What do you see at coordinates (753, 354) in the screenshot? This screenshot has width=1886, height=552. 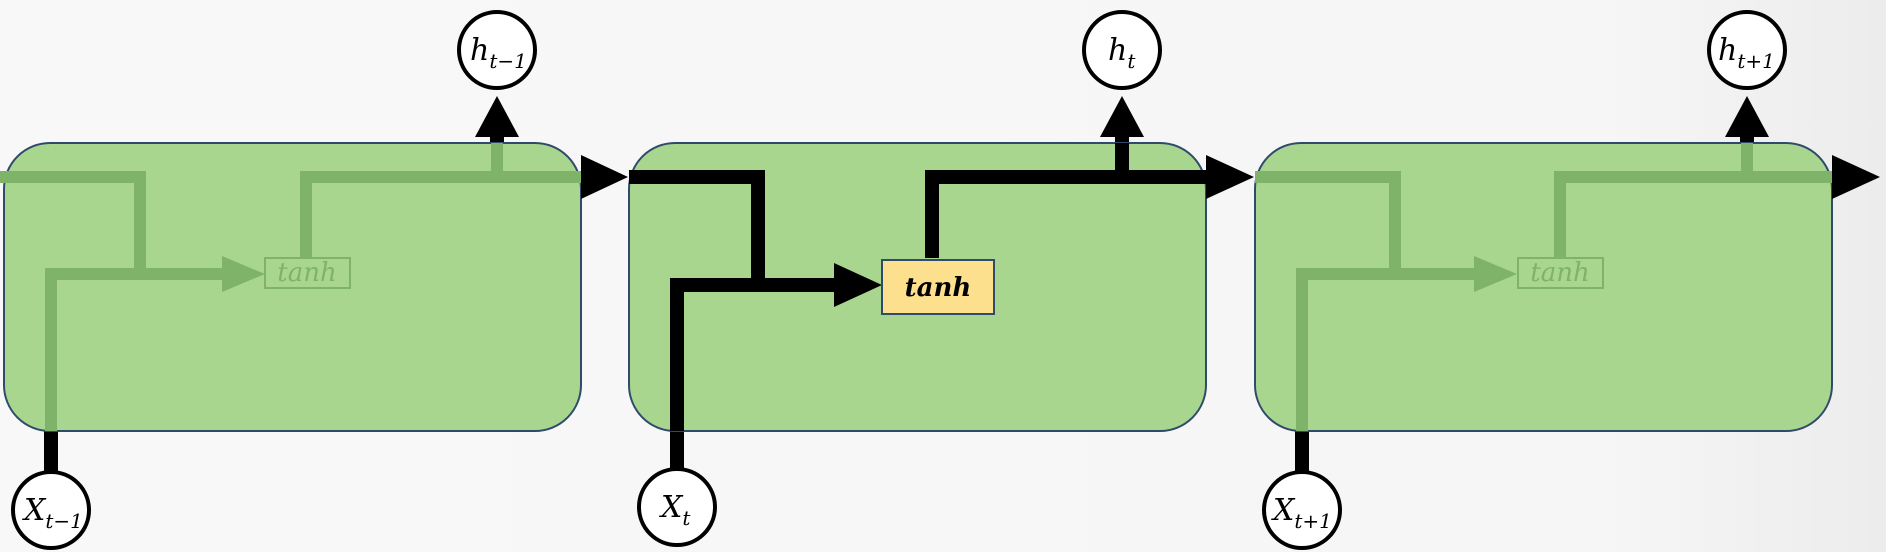 I see `input-path` at bounding box center [753, 354].